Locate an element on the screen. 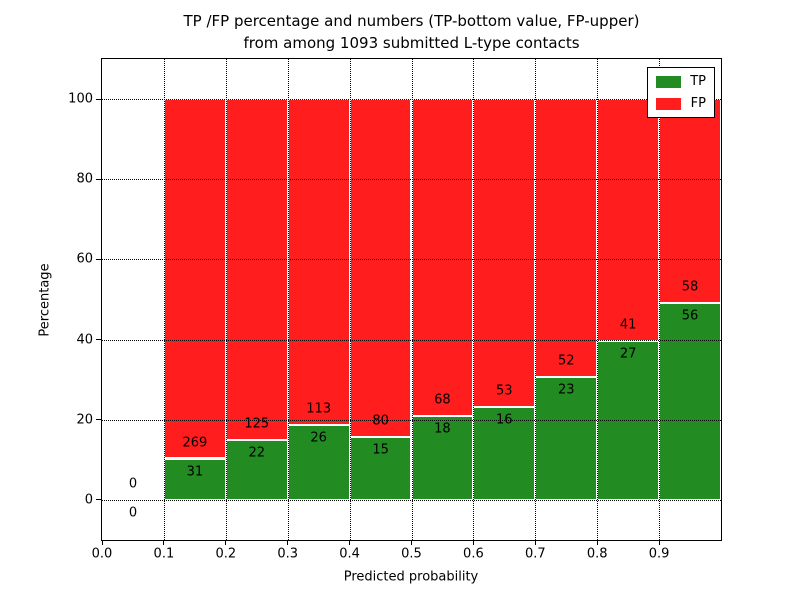 Image resolution: width=800 pixels, height=600 pixels. bar-tp-count-label: 22 is located at coordinates (257, 453).